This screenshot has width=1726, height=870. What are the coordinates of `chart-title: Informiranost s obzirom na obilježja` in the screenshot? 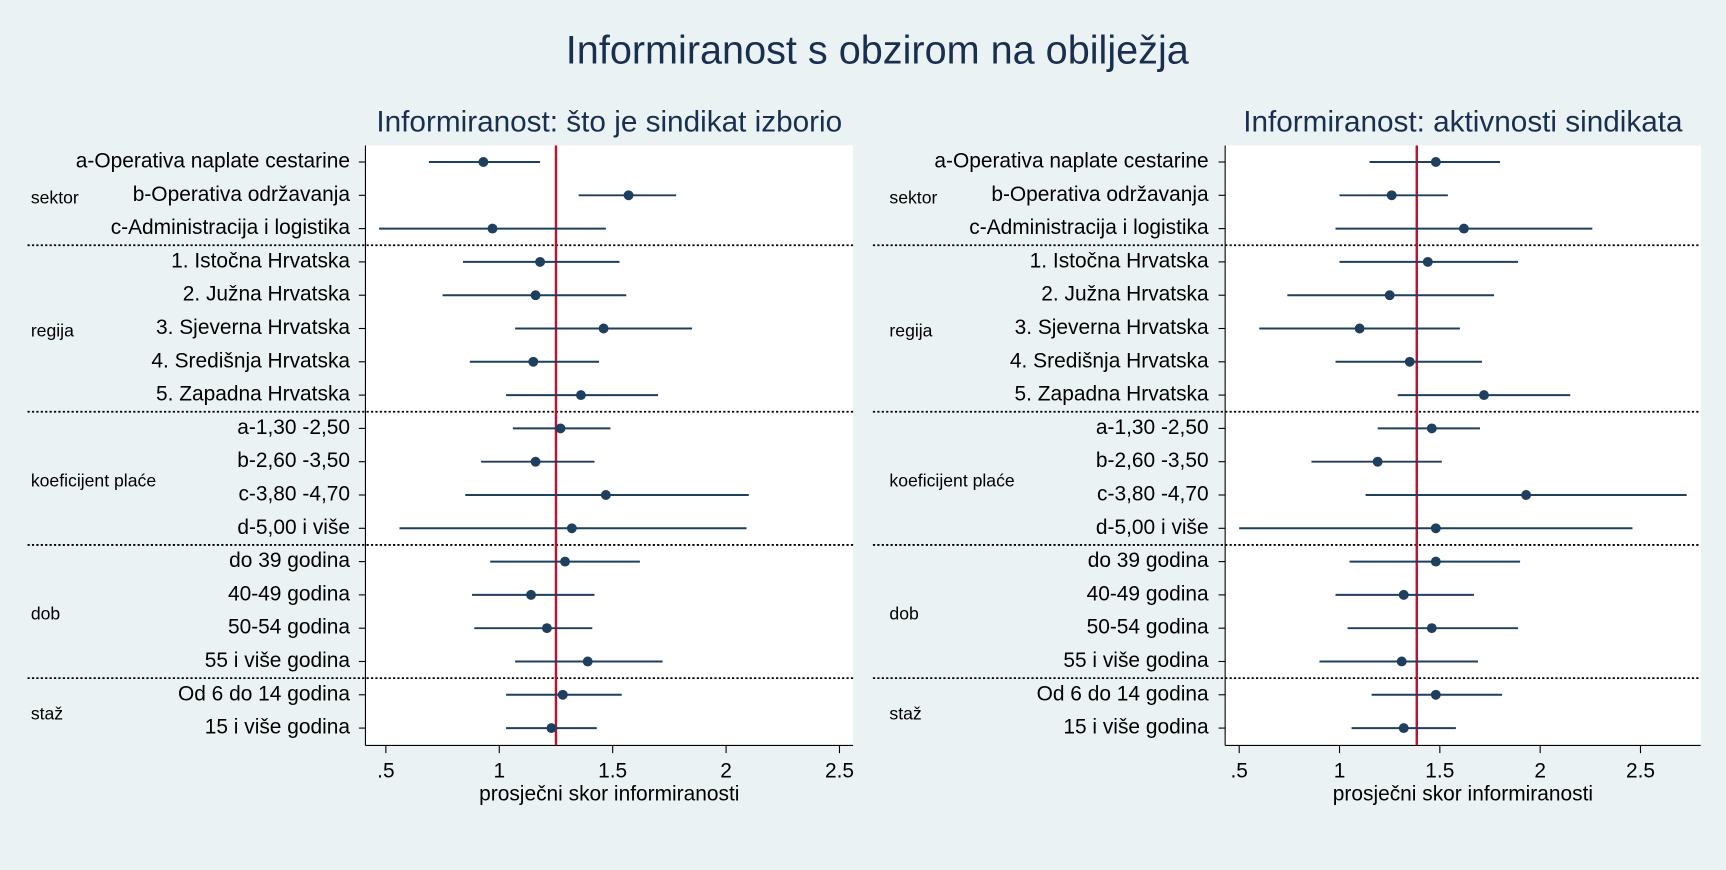 It's located at (878, 51).